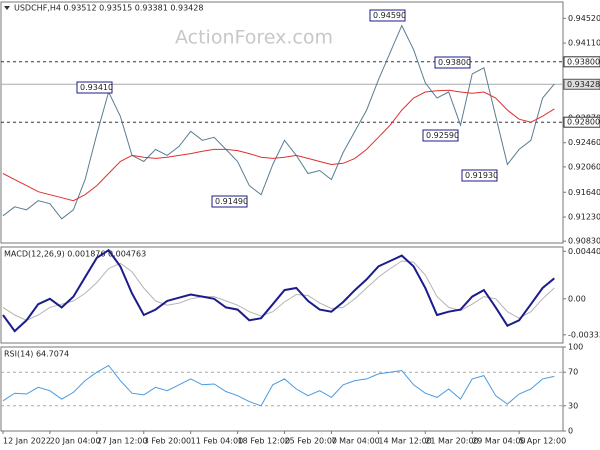 The height and width of the screenshot is (450, 600). Describe the element at coordinates (584, 166) in the screenshot. I see `y-tick-label: 0.92060` at that location.